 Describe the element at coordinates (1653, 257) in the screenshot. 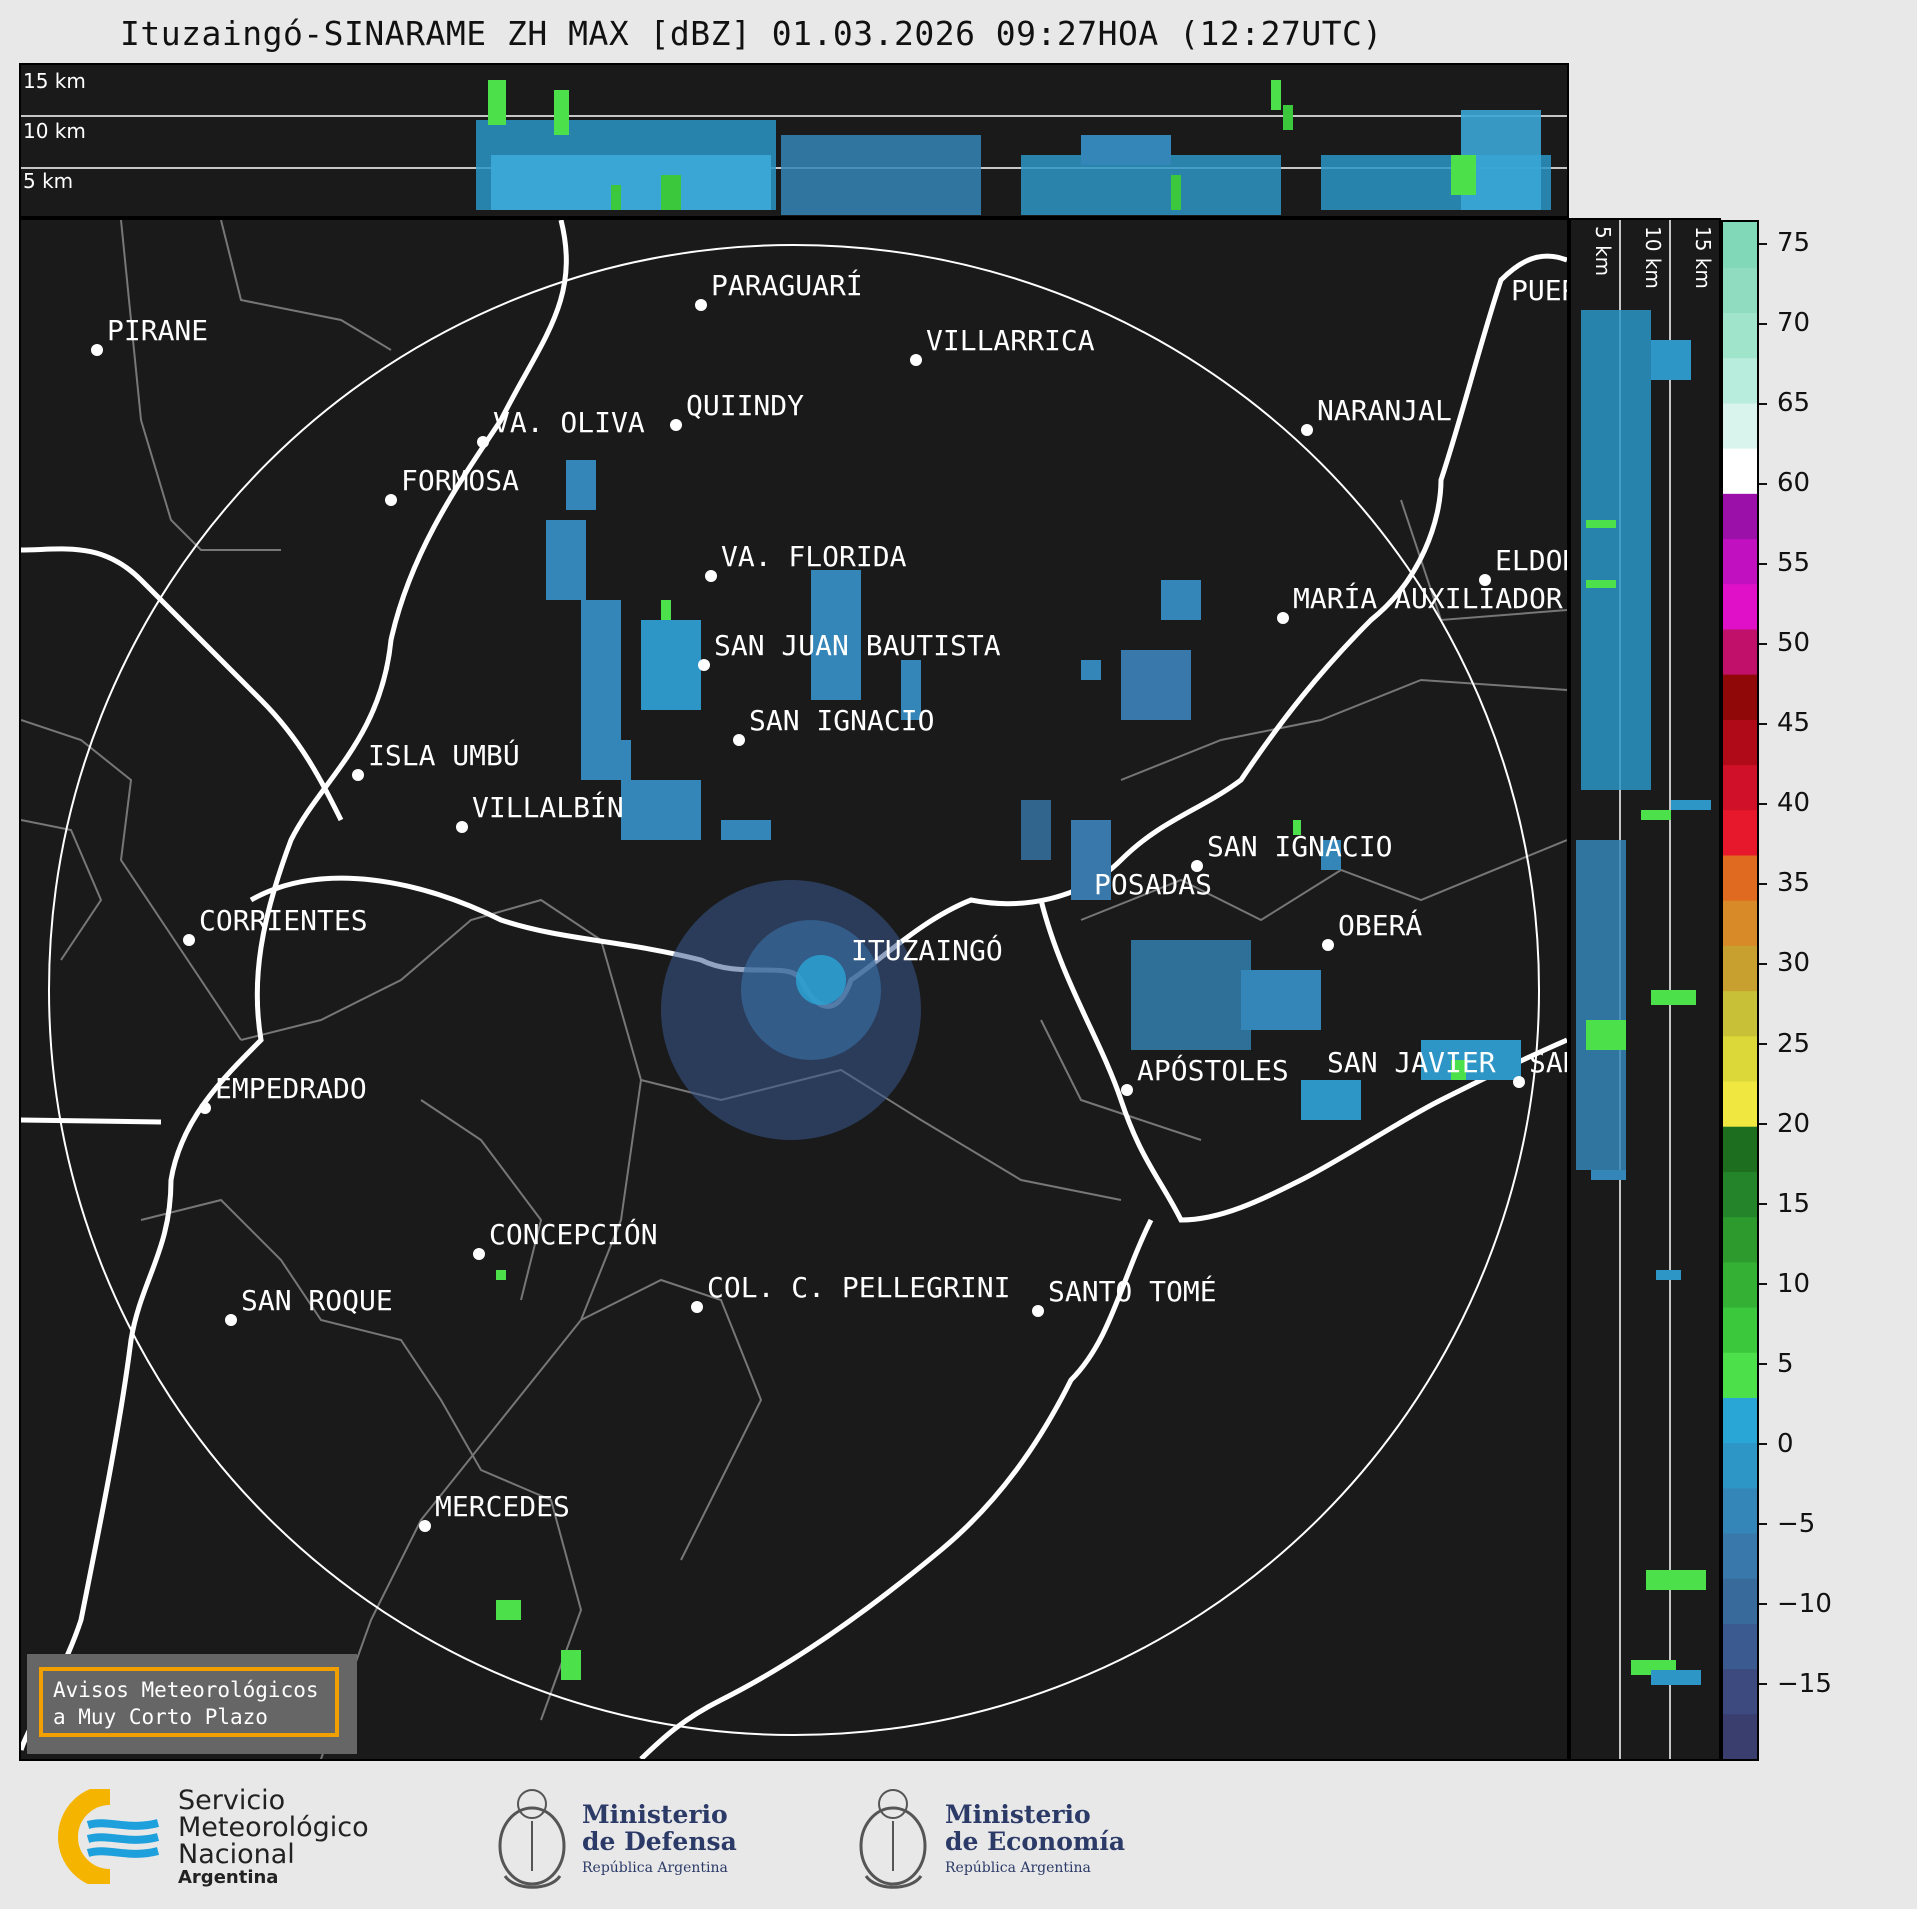

I see `side-height-label-10: 10 km` at that location.